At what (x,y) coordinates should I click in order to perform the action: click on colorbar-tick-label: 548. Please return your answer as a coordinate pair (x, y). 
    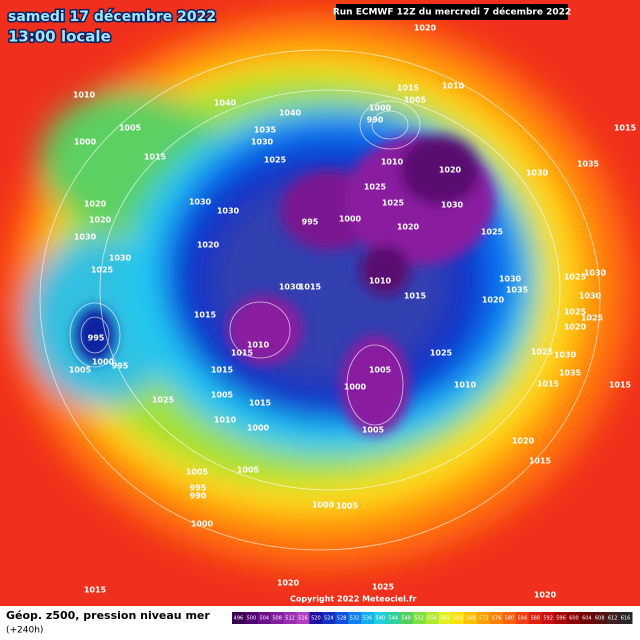
    Looking at the image, I should click on (406, 619).